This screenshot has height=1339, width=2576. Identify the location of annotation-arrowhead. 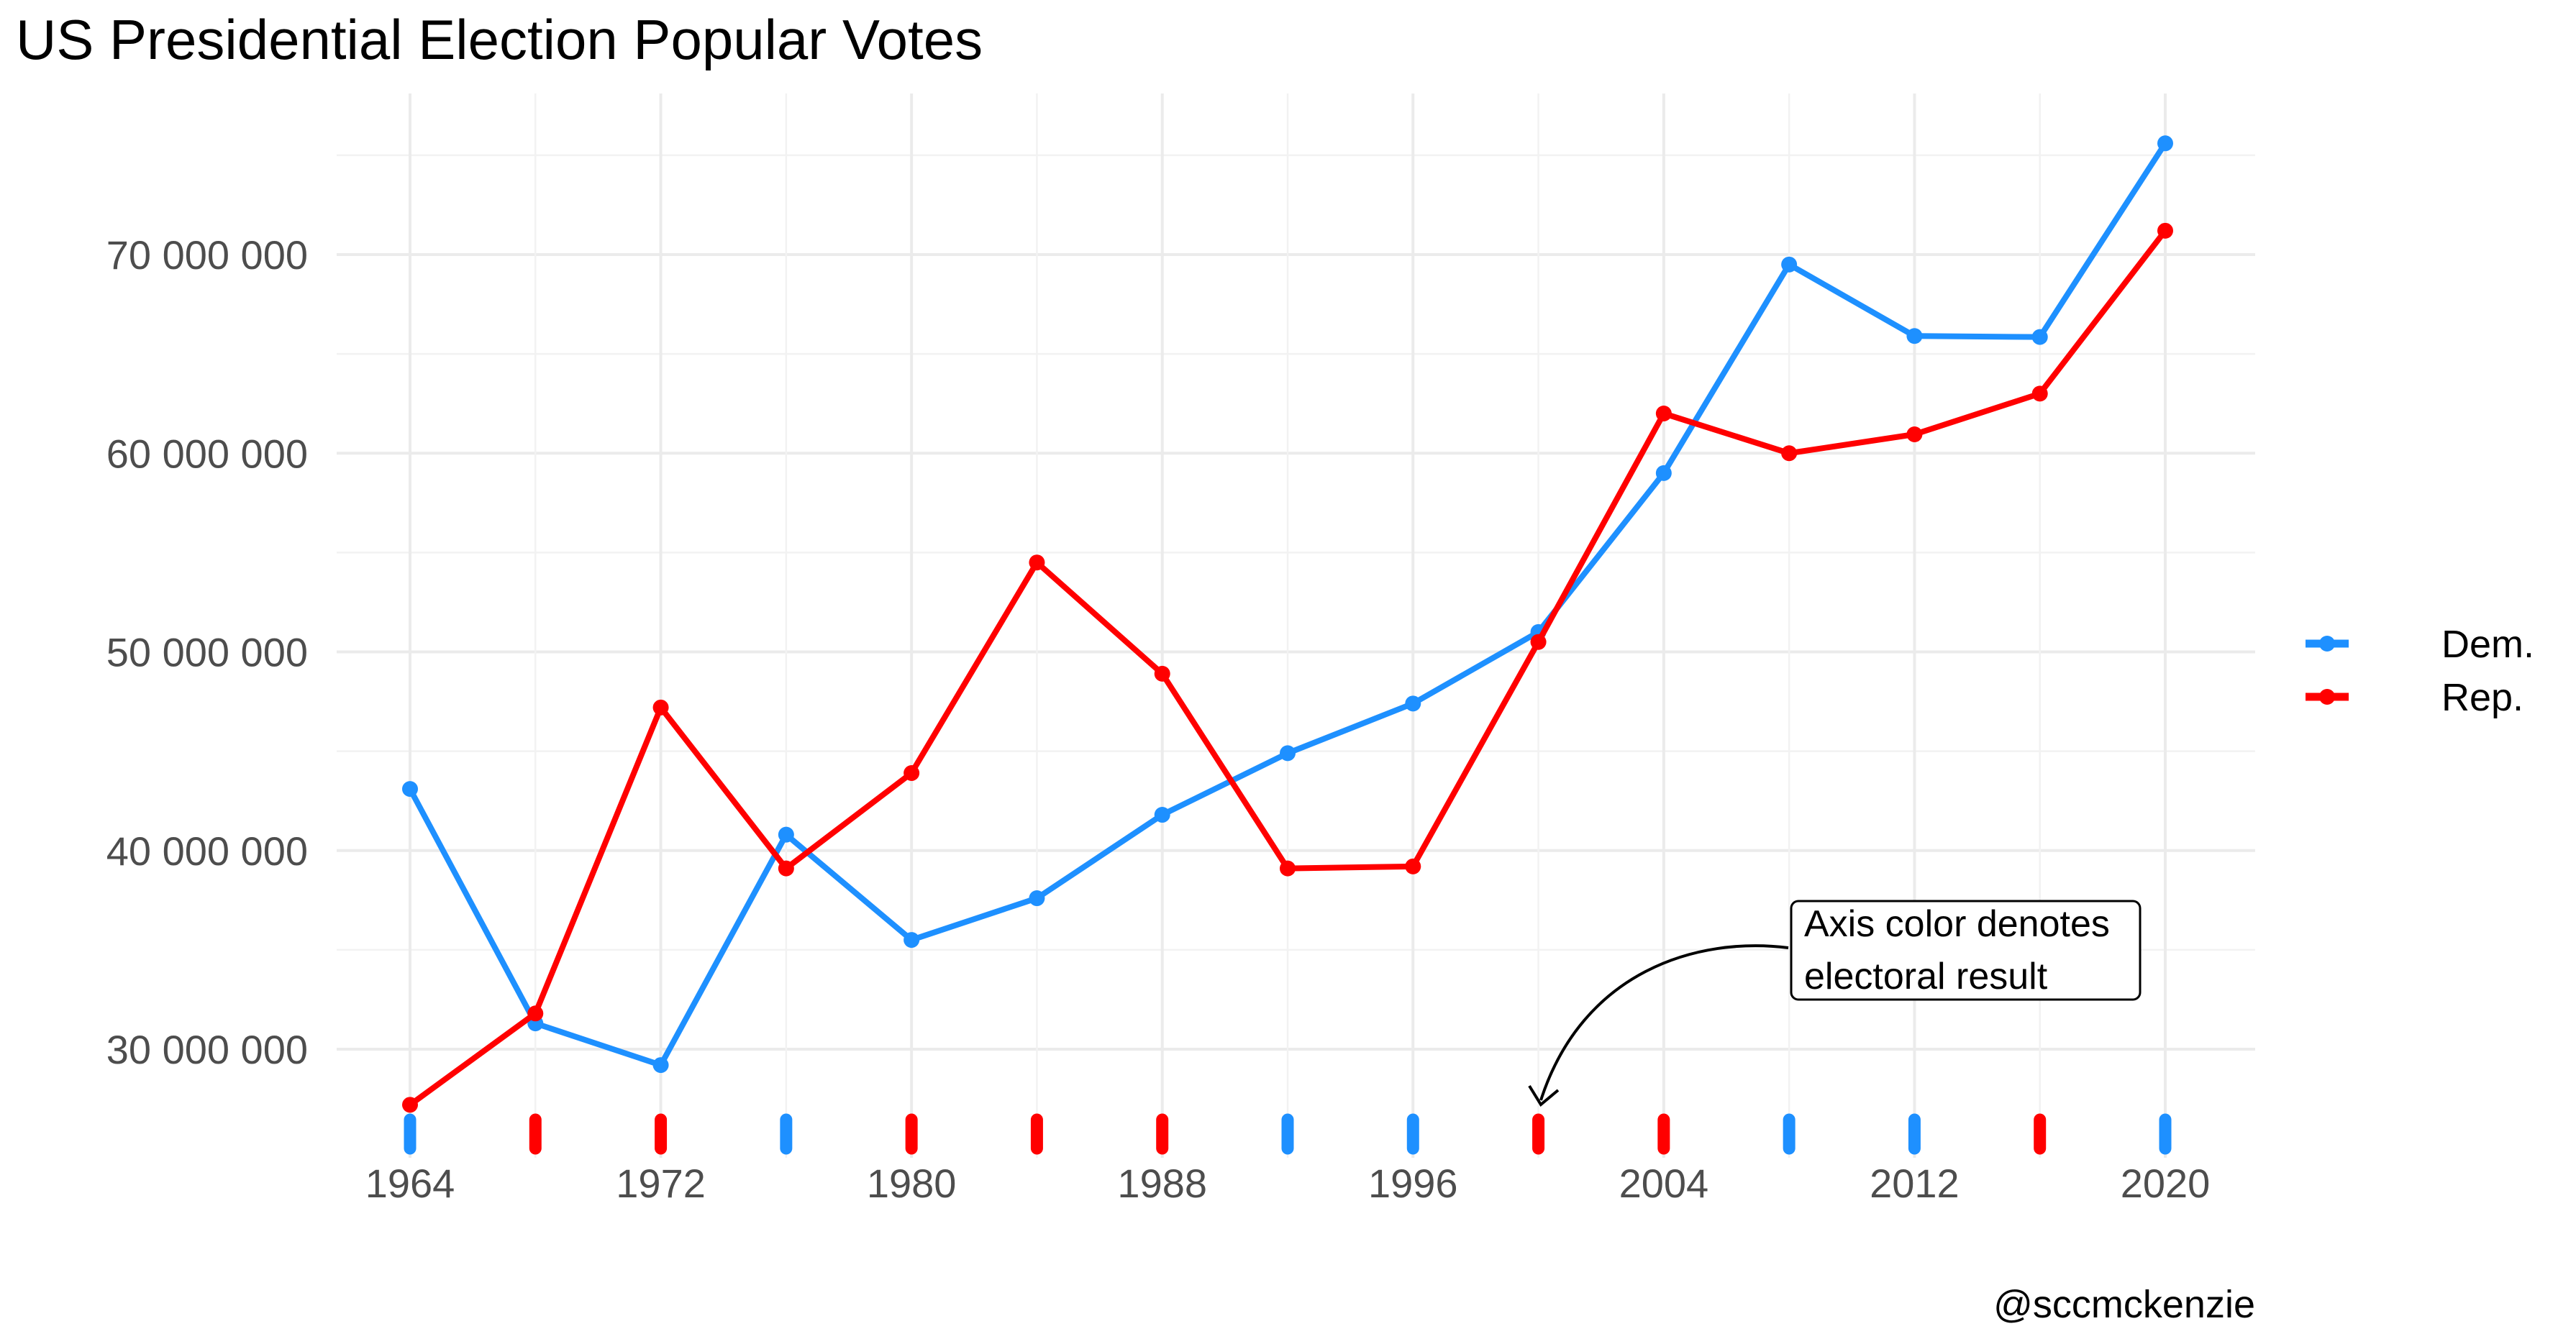
(1544, 1096).